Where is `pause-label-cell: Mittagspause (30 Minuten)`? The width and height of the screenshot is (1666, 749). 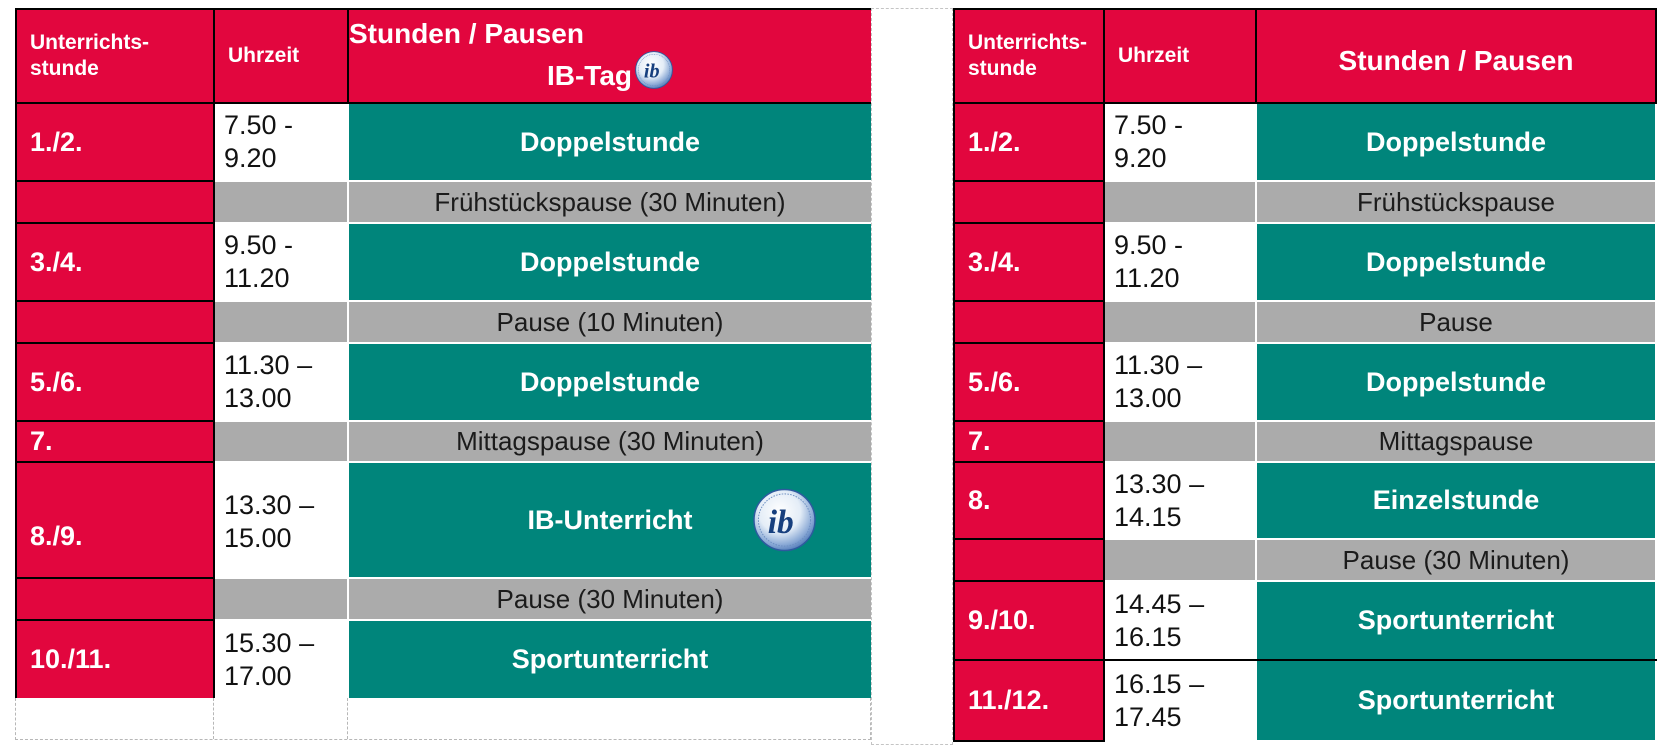 pause-label-cell: Mittagspause (30 Minuten) is located at coordinates (610, 441).